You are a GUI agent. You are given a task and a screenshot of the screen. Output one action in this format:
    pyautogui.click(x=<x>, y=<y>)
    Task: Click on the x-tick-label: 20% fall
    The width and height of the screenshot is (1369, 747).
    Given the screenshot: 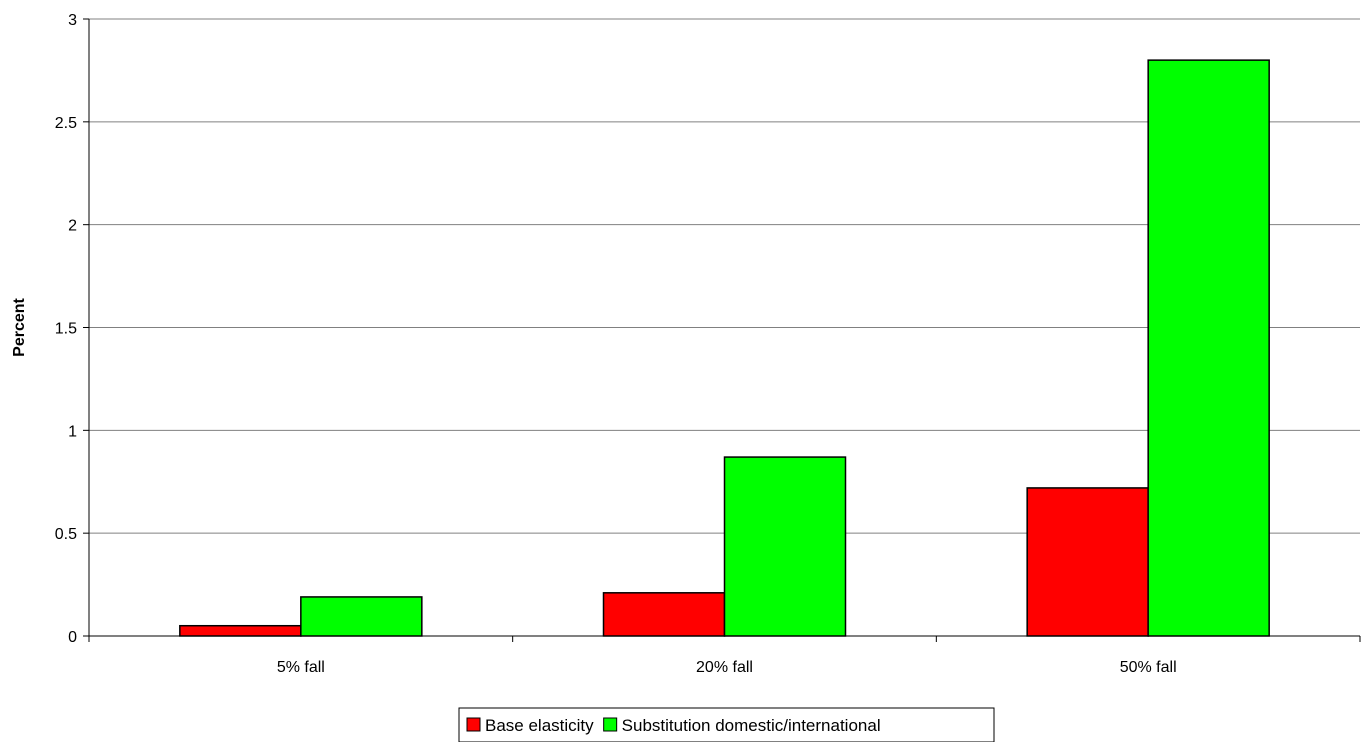 What is the action you would take?
    pyautogui.click(x=724, y=667)
    